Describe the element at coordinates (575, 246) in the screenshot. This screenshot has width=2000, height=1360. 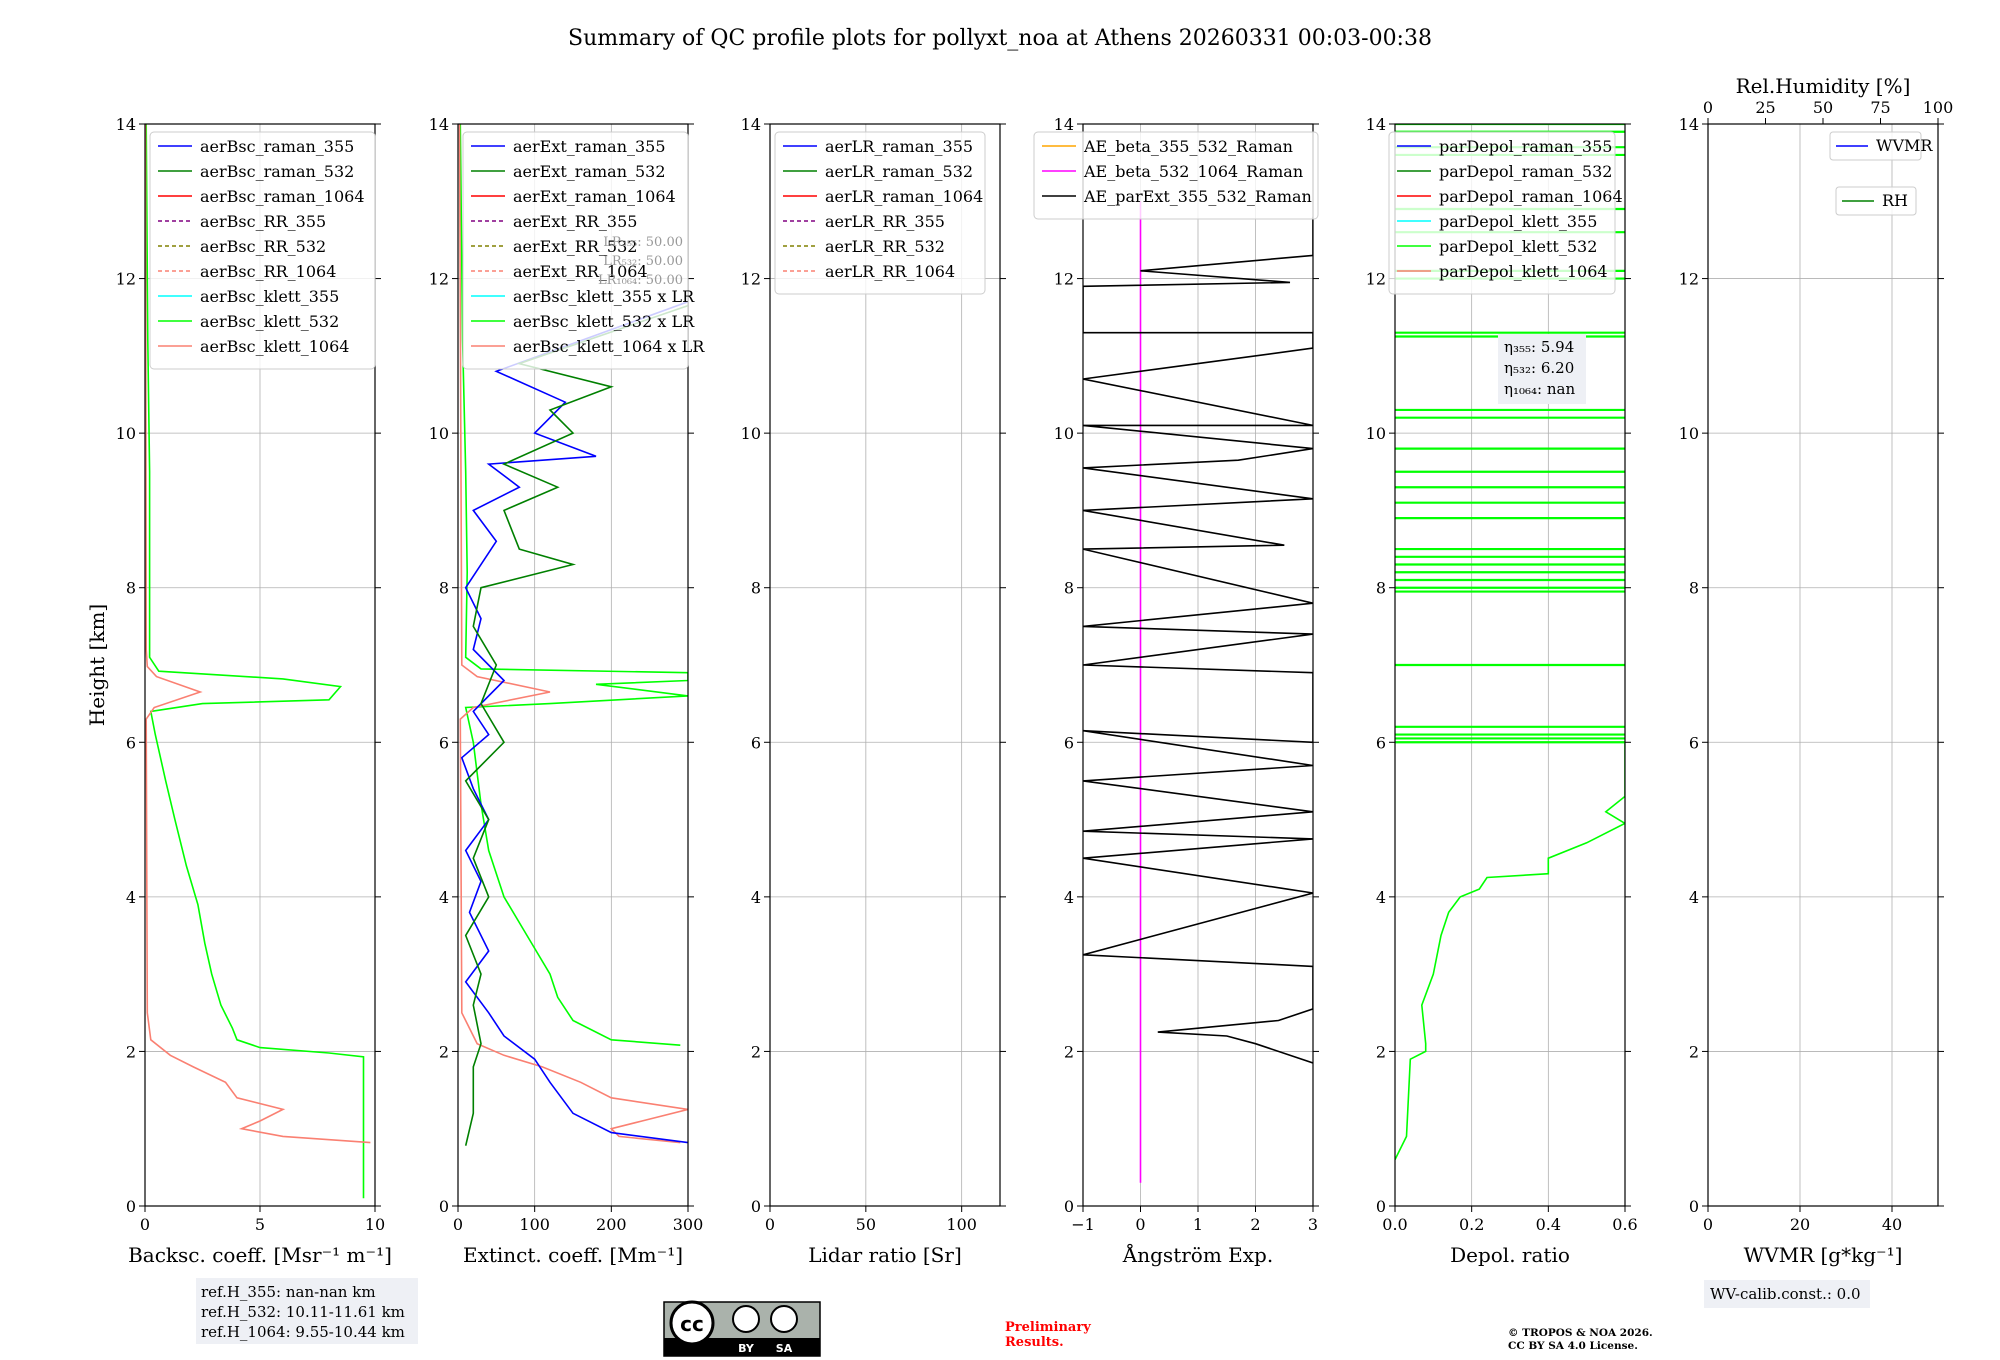
I see `legend-entry: aerExt_RR_532` at that location.